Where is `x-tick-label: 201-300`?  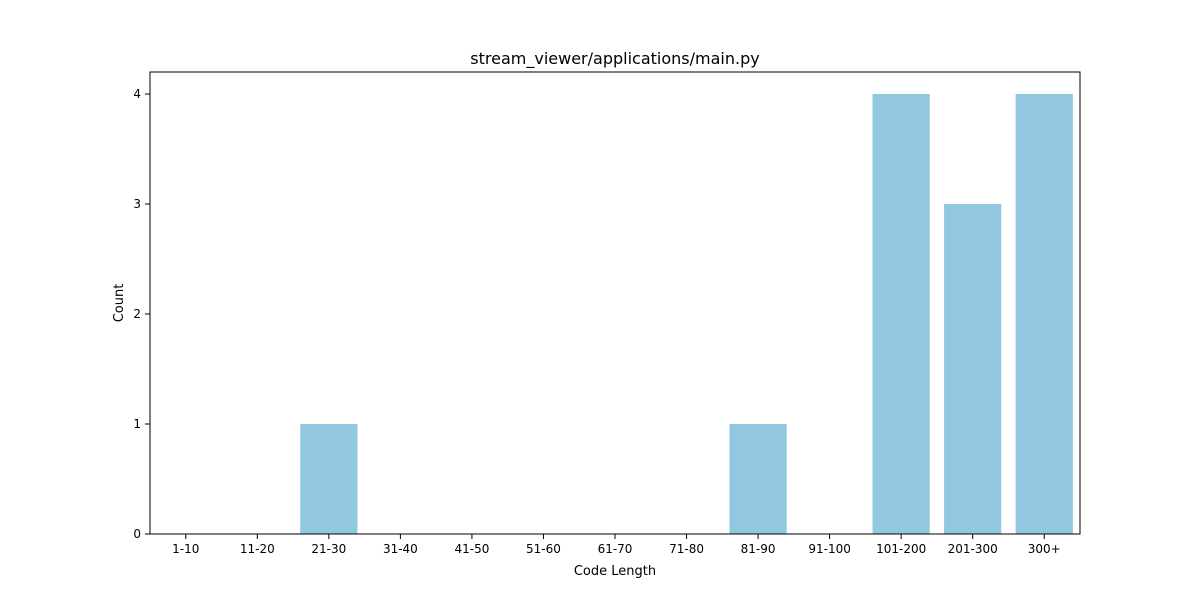
x-tick-label: 201-300 is located at coordinates (973, 549).